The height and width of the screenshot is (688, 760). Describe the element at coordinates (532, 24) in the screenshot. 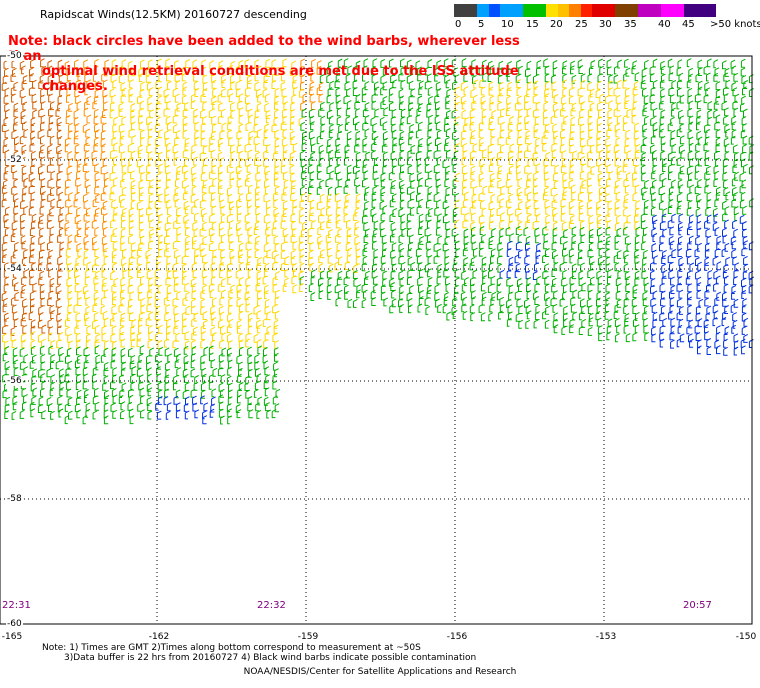

I see `legend-label: 15` at that location.